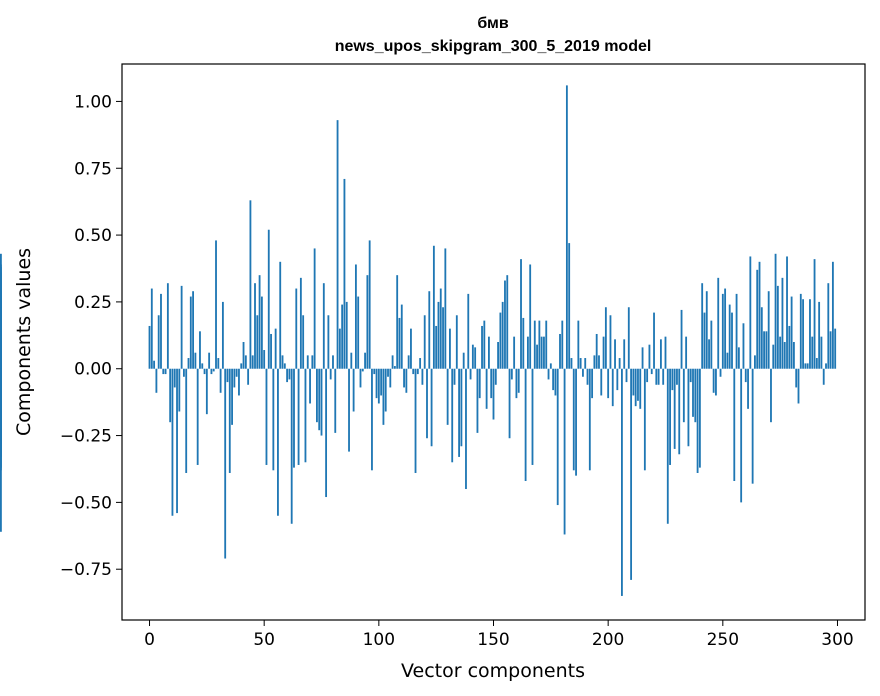 This screenshot has height=696, width=880. What do you see at coordinates (86, 437) in the screenshot?
I see `y-tick-label: −0.25` at bounding box center [86, 437].